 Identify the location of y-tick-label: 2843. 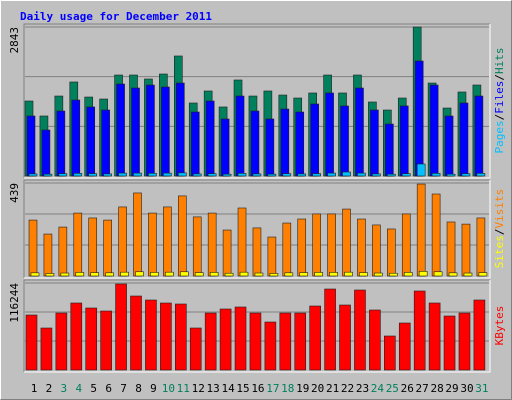
(14, 40).